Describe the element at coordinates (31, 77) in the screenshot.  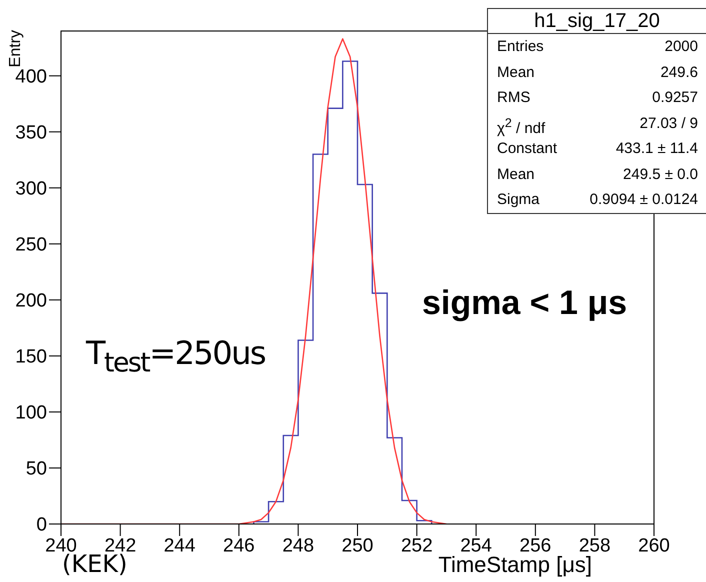
I see `y-tick-label: 400` at that location.